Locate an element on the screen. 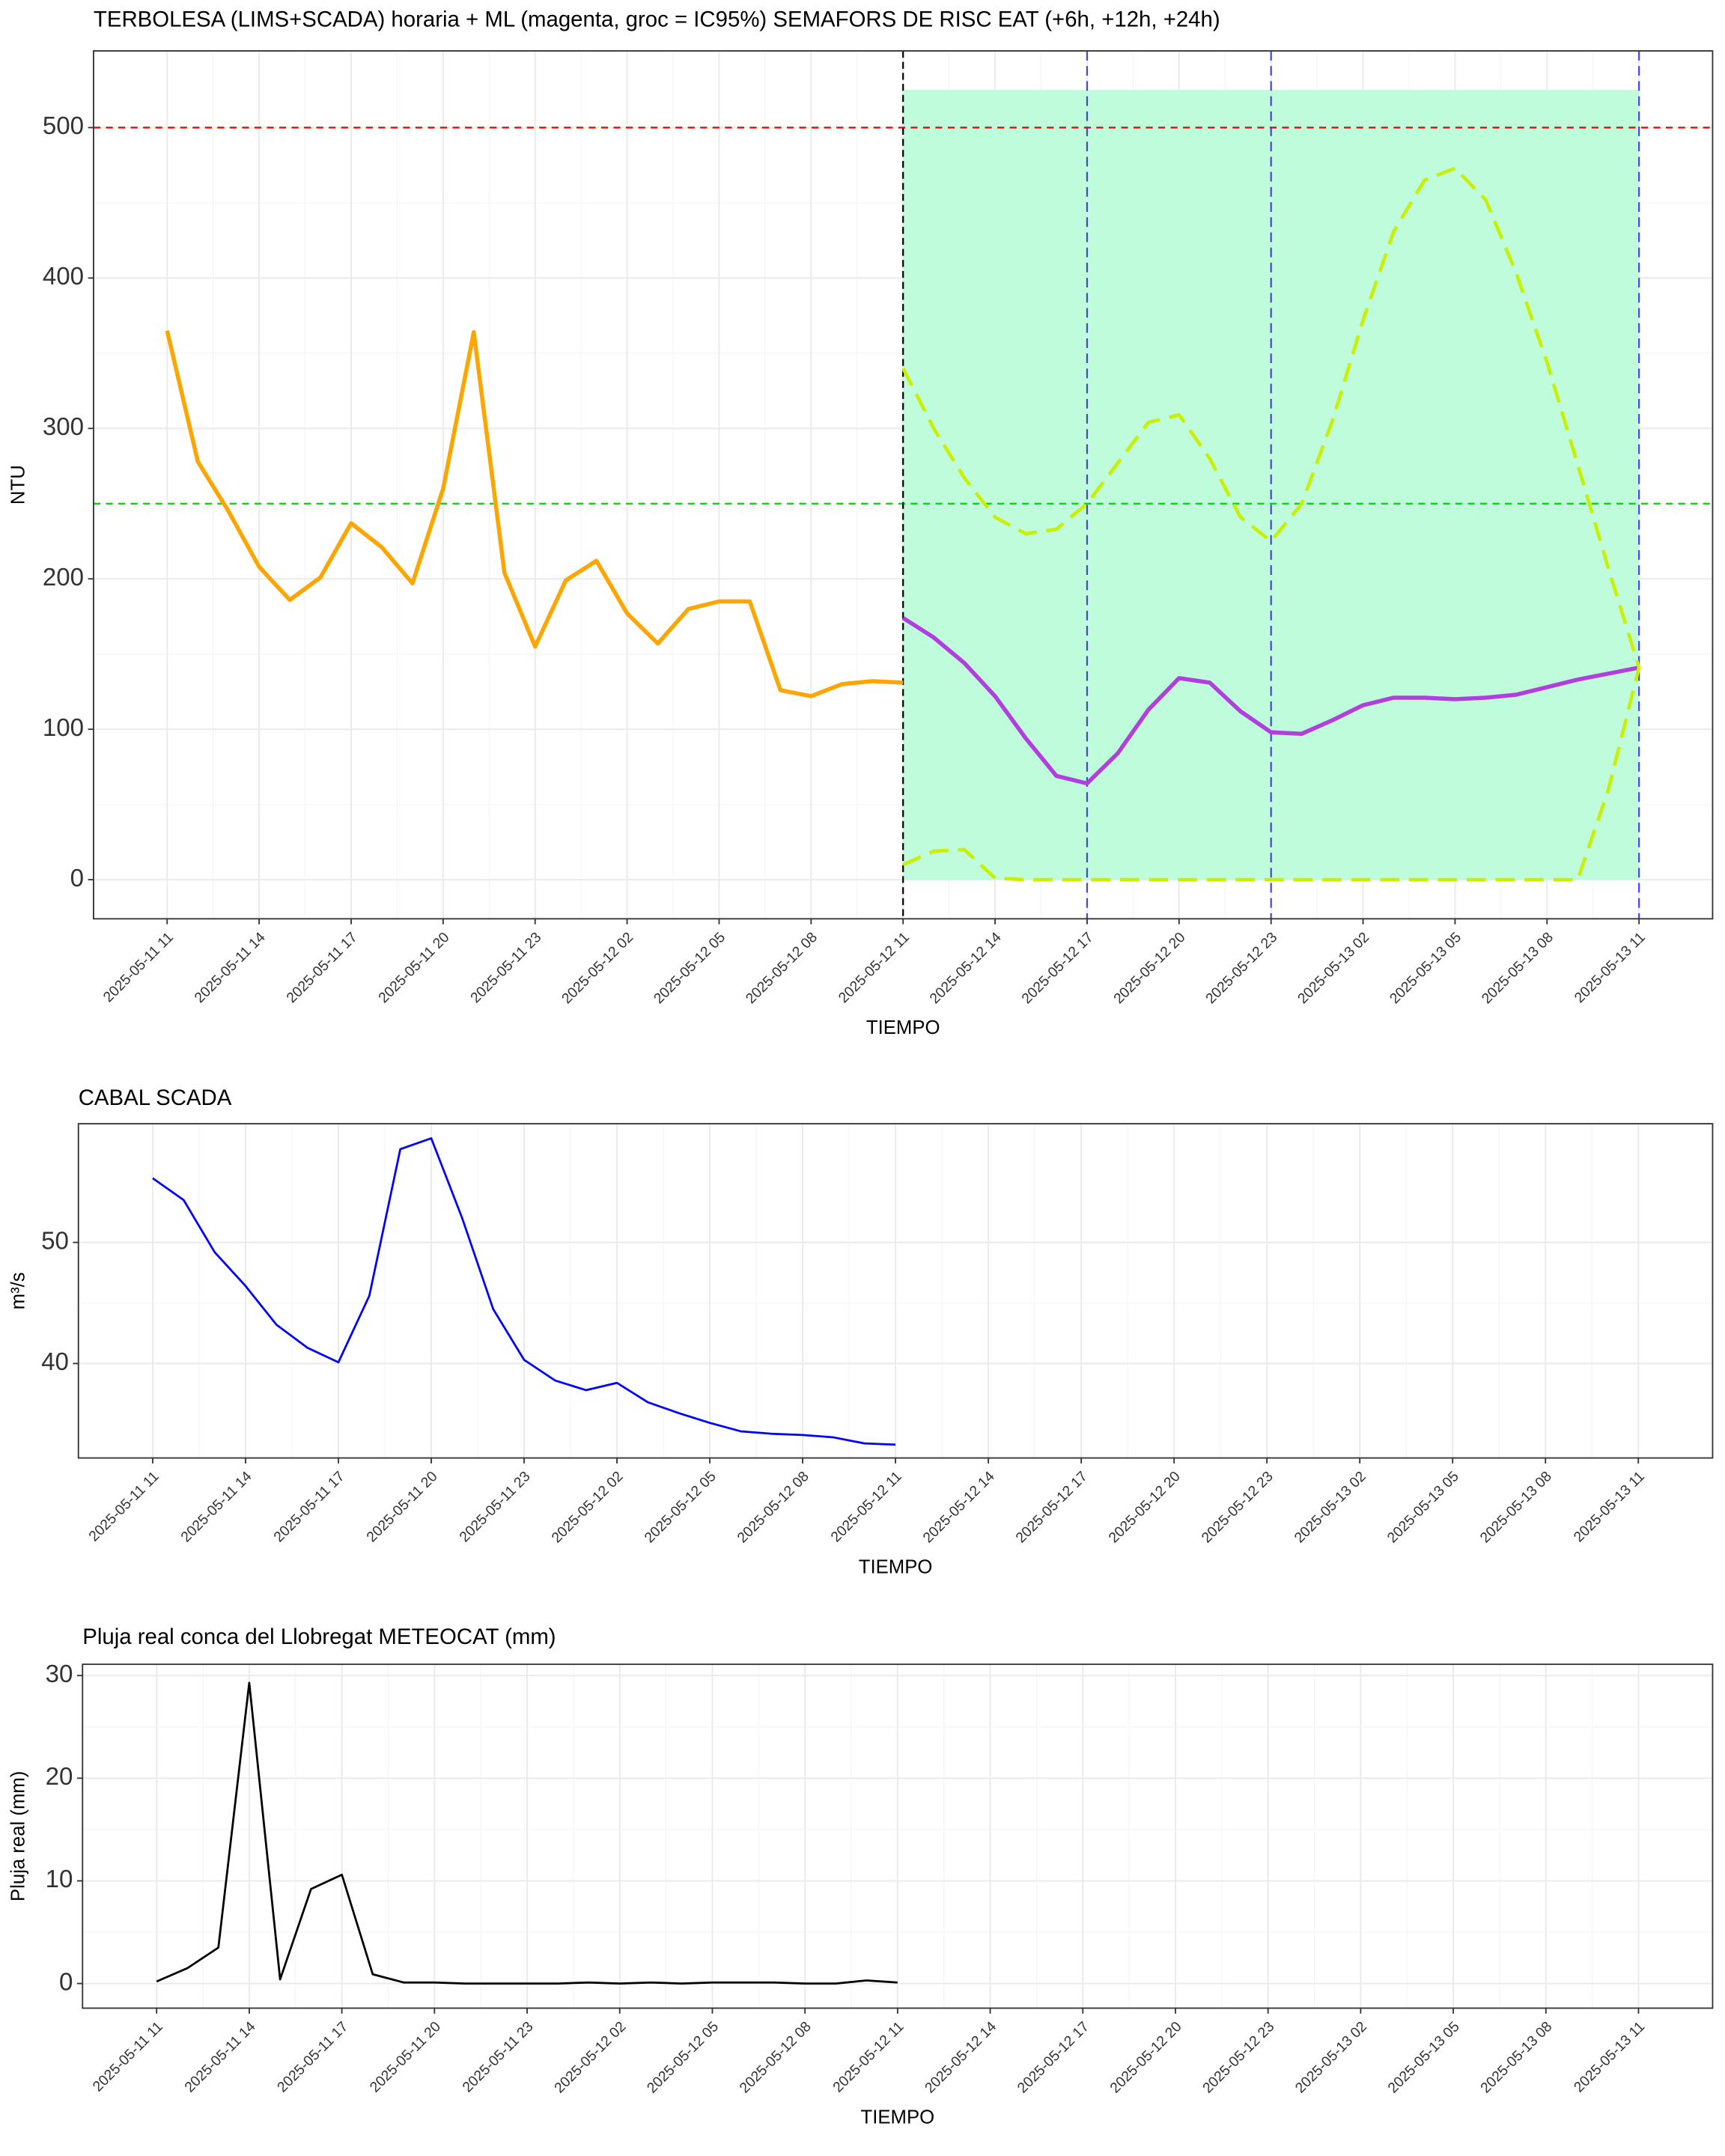  y-tick-label: 50 is located at coordinates (55, 1241).